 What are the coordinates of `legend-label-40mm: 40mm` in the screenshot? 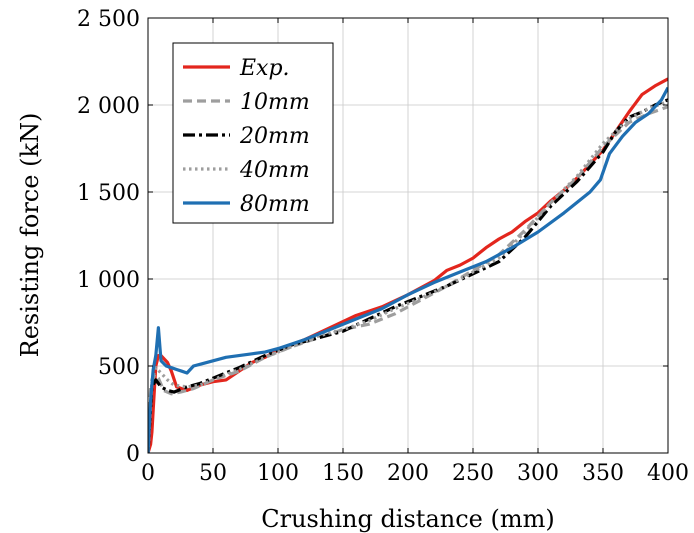 It's located at (274, 170).